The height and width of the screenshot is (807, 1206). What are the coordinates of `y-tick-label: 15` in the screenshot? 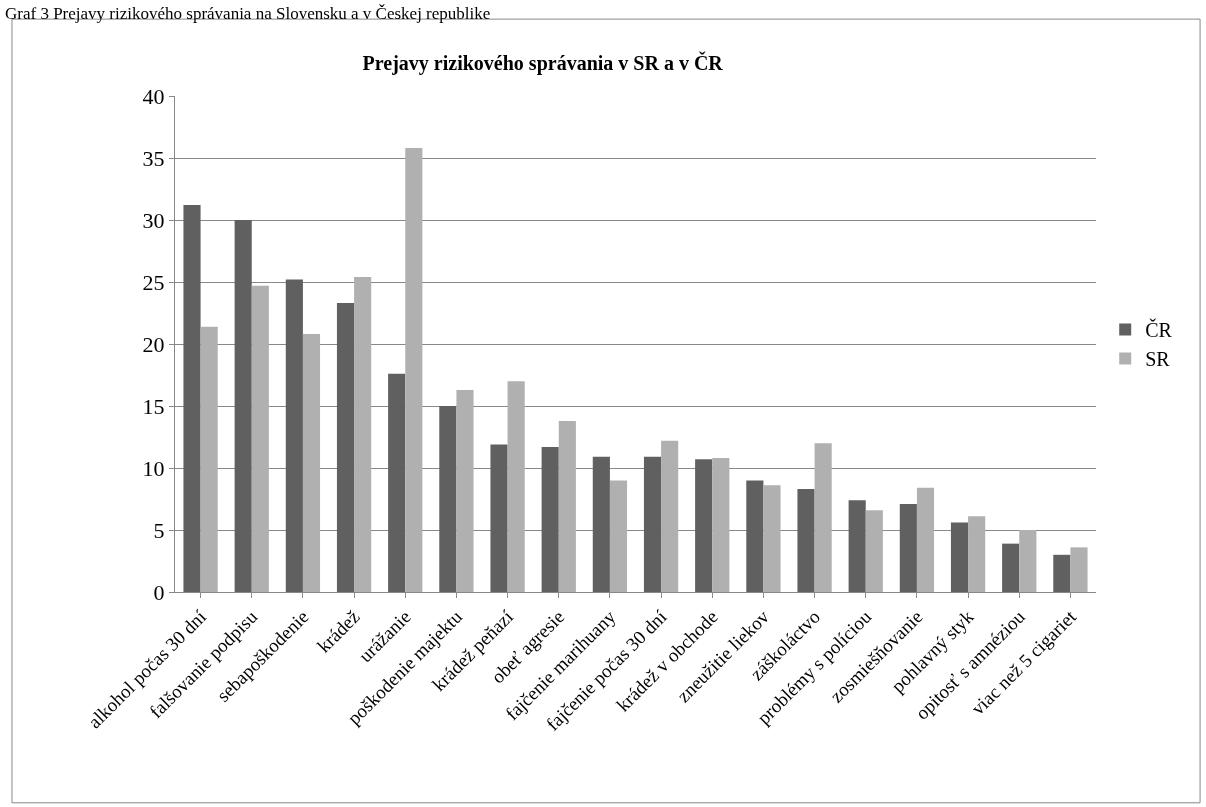 It's located at (153, 406).